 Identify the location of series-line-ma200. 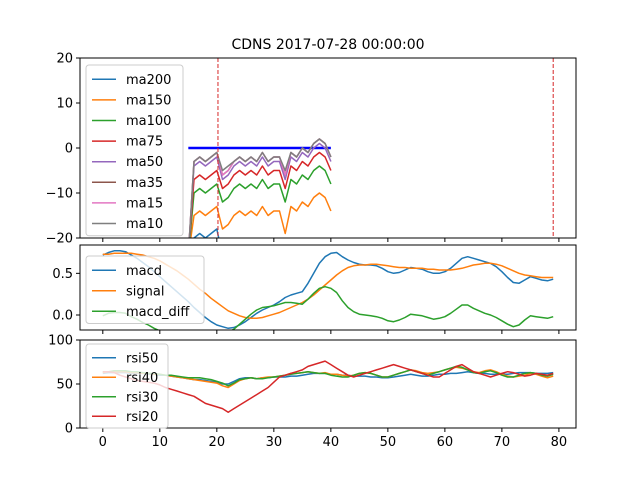
(206, 233).